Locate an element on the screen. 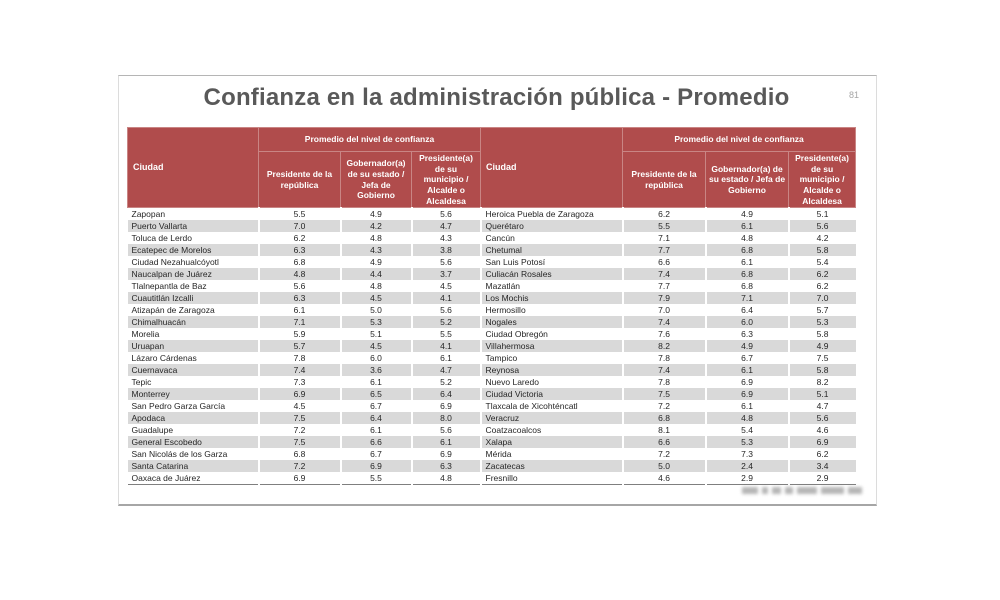 This screenshot has height=600, width=1000. city-cell: Toluca de Lerdo is located at coordinates (193, 238).